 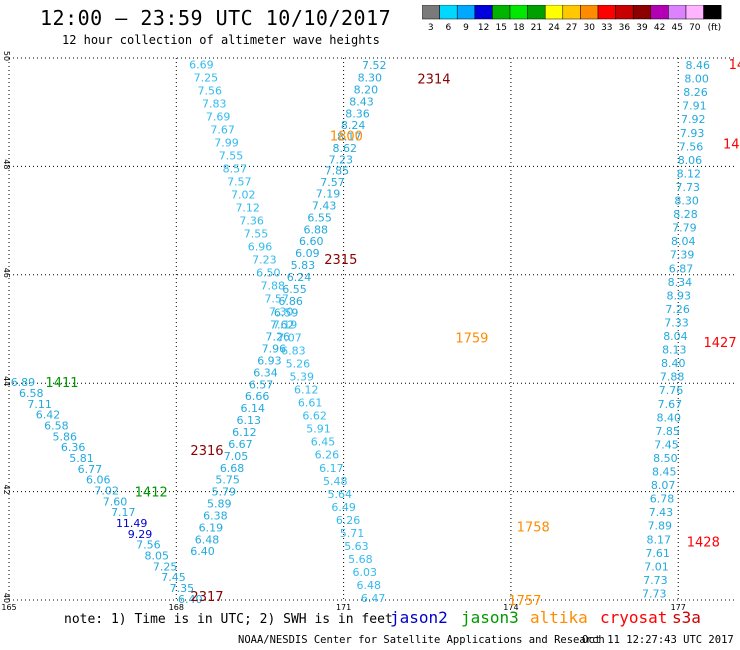 What do you see at coordinates (433, 80) in the screenshot?
I see `pass-time-label: 2314` at bounding box center [433, 80].